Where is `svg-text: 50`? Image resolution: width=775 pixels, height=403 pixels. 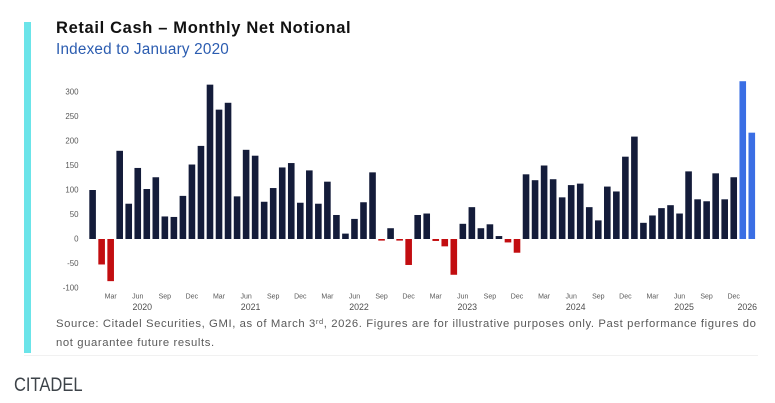 svg-text: 50 is located at coordinates (74, 214).